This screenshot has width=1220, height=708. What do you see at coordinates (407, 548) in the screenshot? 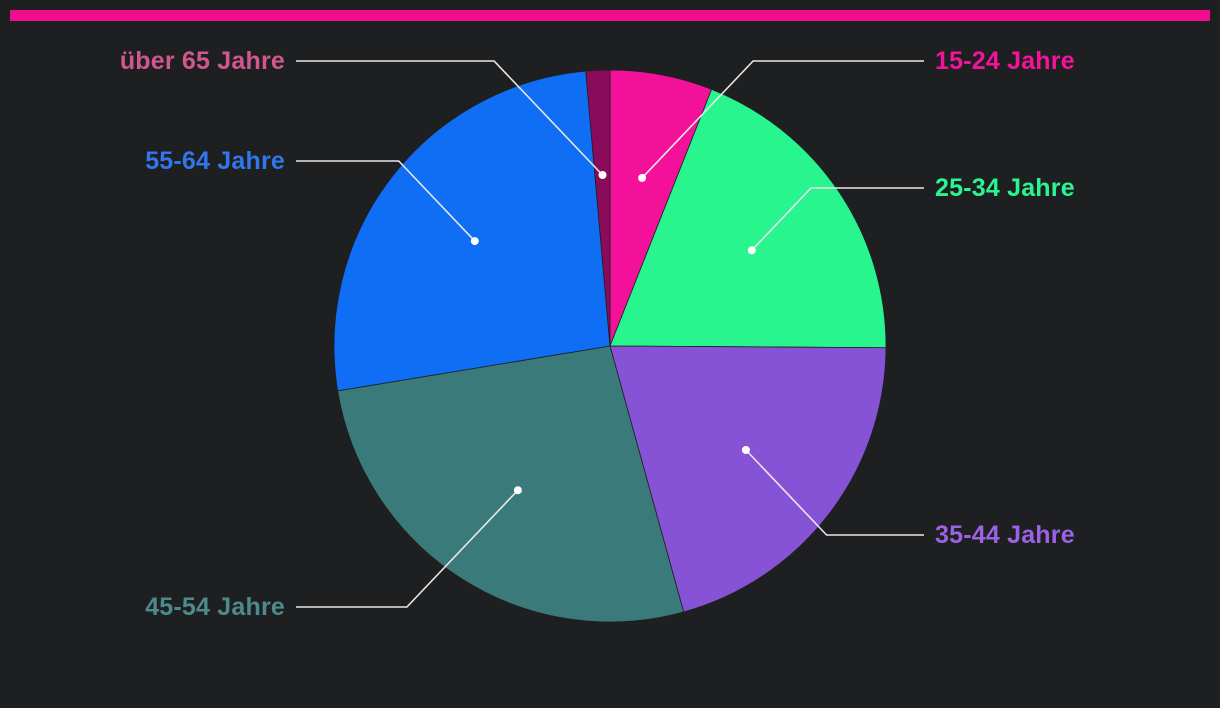
I see `leader-line-45-54-jahre` at bounding box center [407, 548].